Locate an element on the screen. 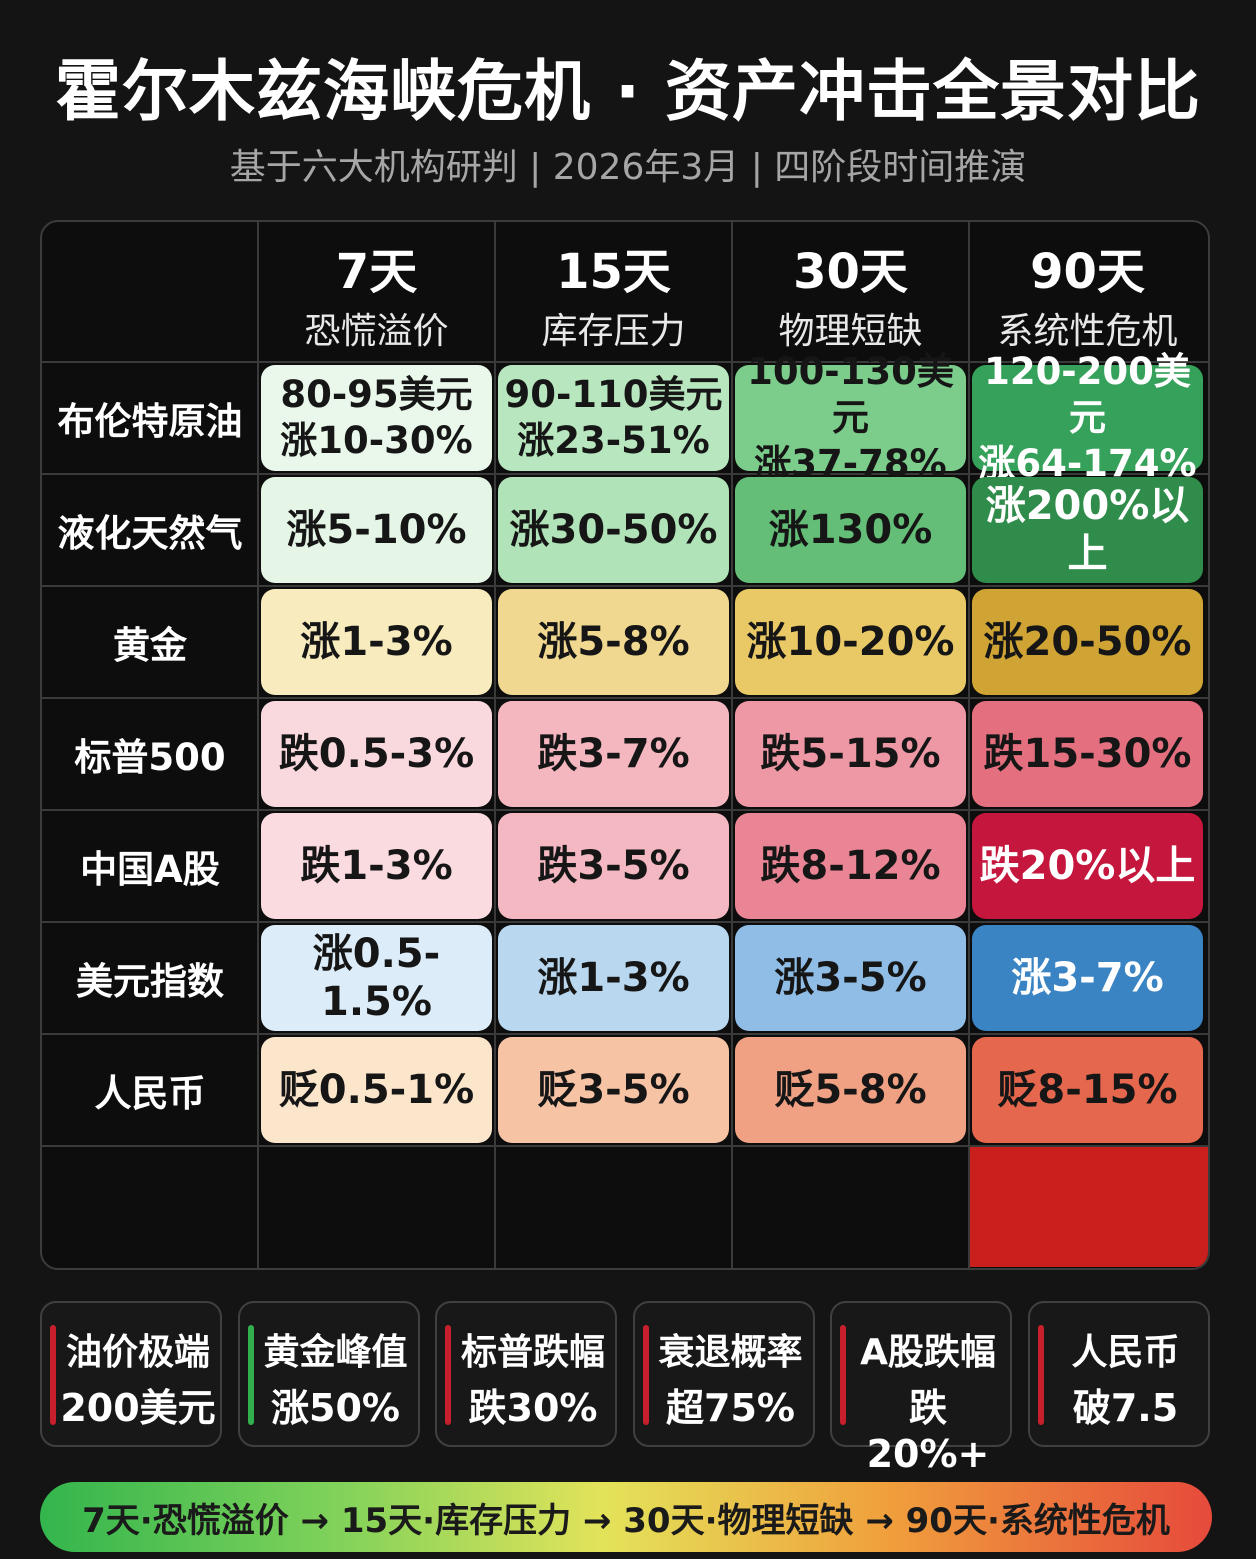 This screenshot has width=1256, height=1559. empty-row-red-fill is located at coordinates (1089, 1207).